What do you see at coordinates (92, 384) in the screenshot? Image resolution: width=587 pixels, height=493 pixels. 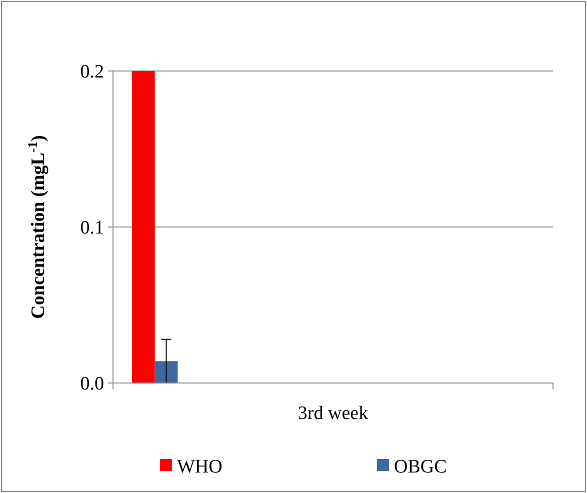 I see `y-tick-label: 0.0` at bounding box center [92, 384].